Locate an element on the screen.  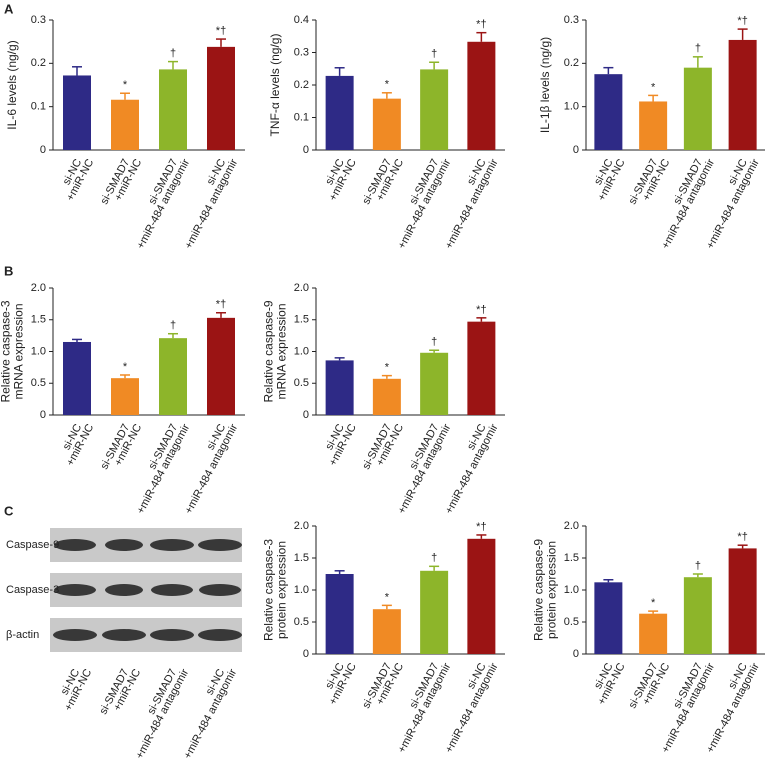
panel-label: C is located at coordinates (9, 510).